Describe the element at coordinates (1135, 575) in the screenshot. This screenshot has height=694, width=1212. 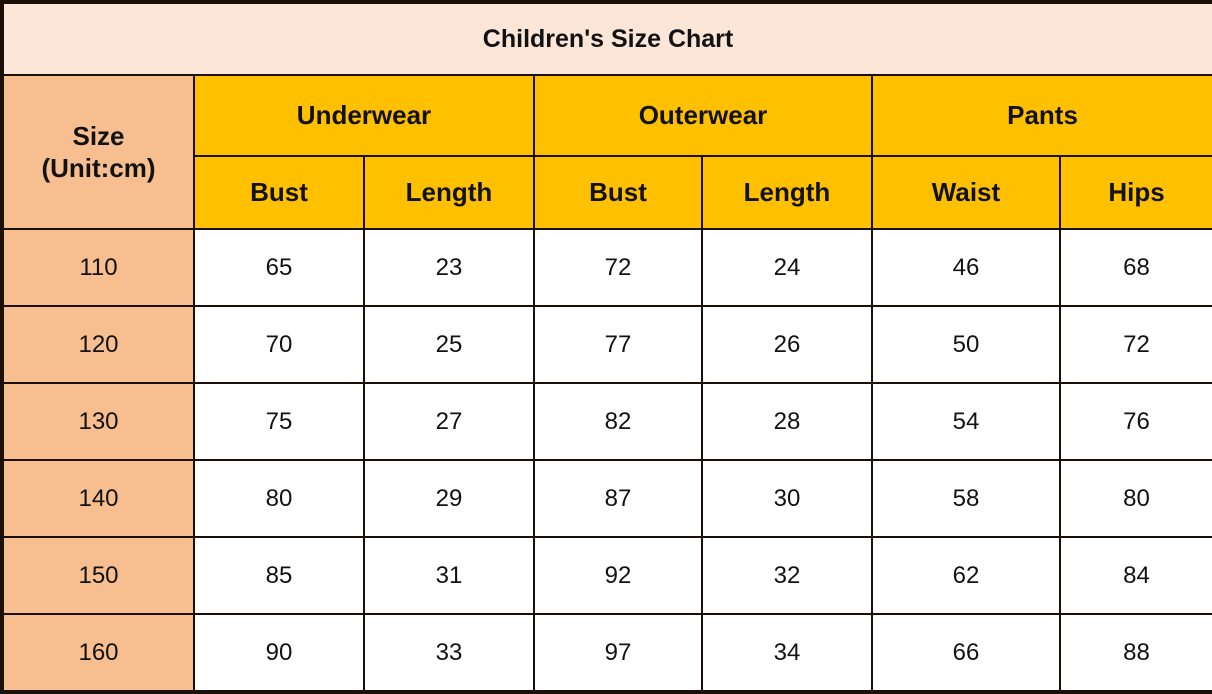
I see `table-cell: 84` at that location.